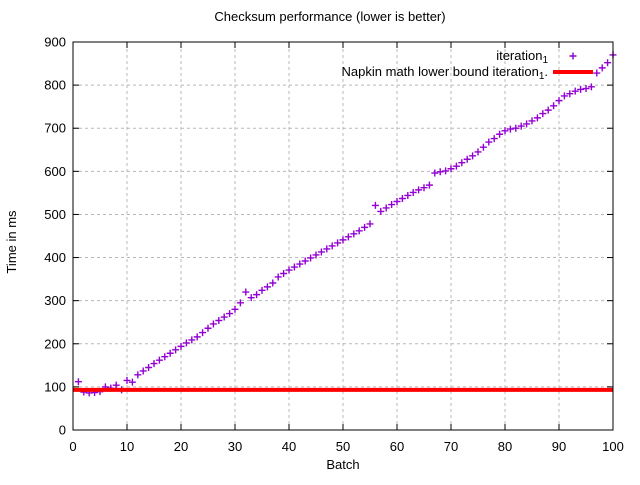 The width and height of the screenshot is (640, 485). What do you see at coordinates (343, 446) in the screenshot?
I see `x-tick-label: 50` at bounding box center [343, 446].